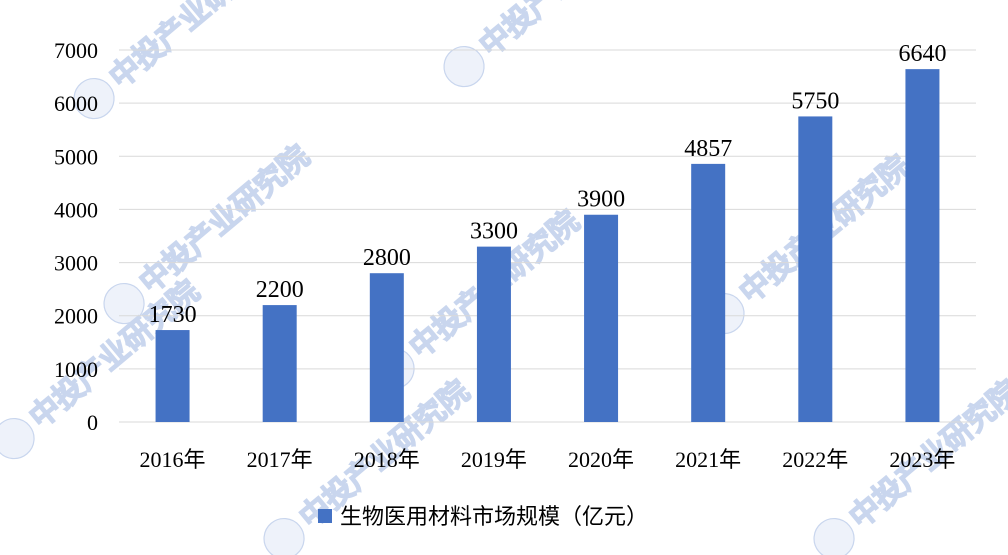 This screenshot has width=1008, height=555. Describe the element at coordinates (387, 459) in the screenshot. I see `x-tick-label: 2018年` at that location.